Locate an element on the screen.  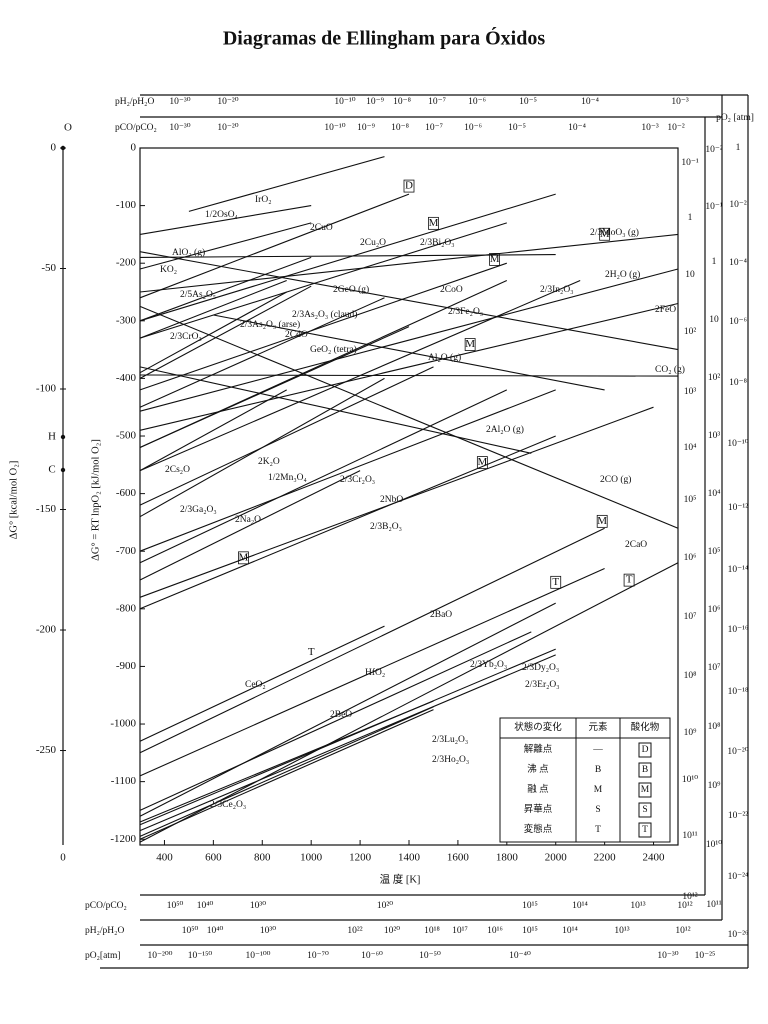
line-label: 2/3MoO₃ (g) is located at coordinates (614, 232).